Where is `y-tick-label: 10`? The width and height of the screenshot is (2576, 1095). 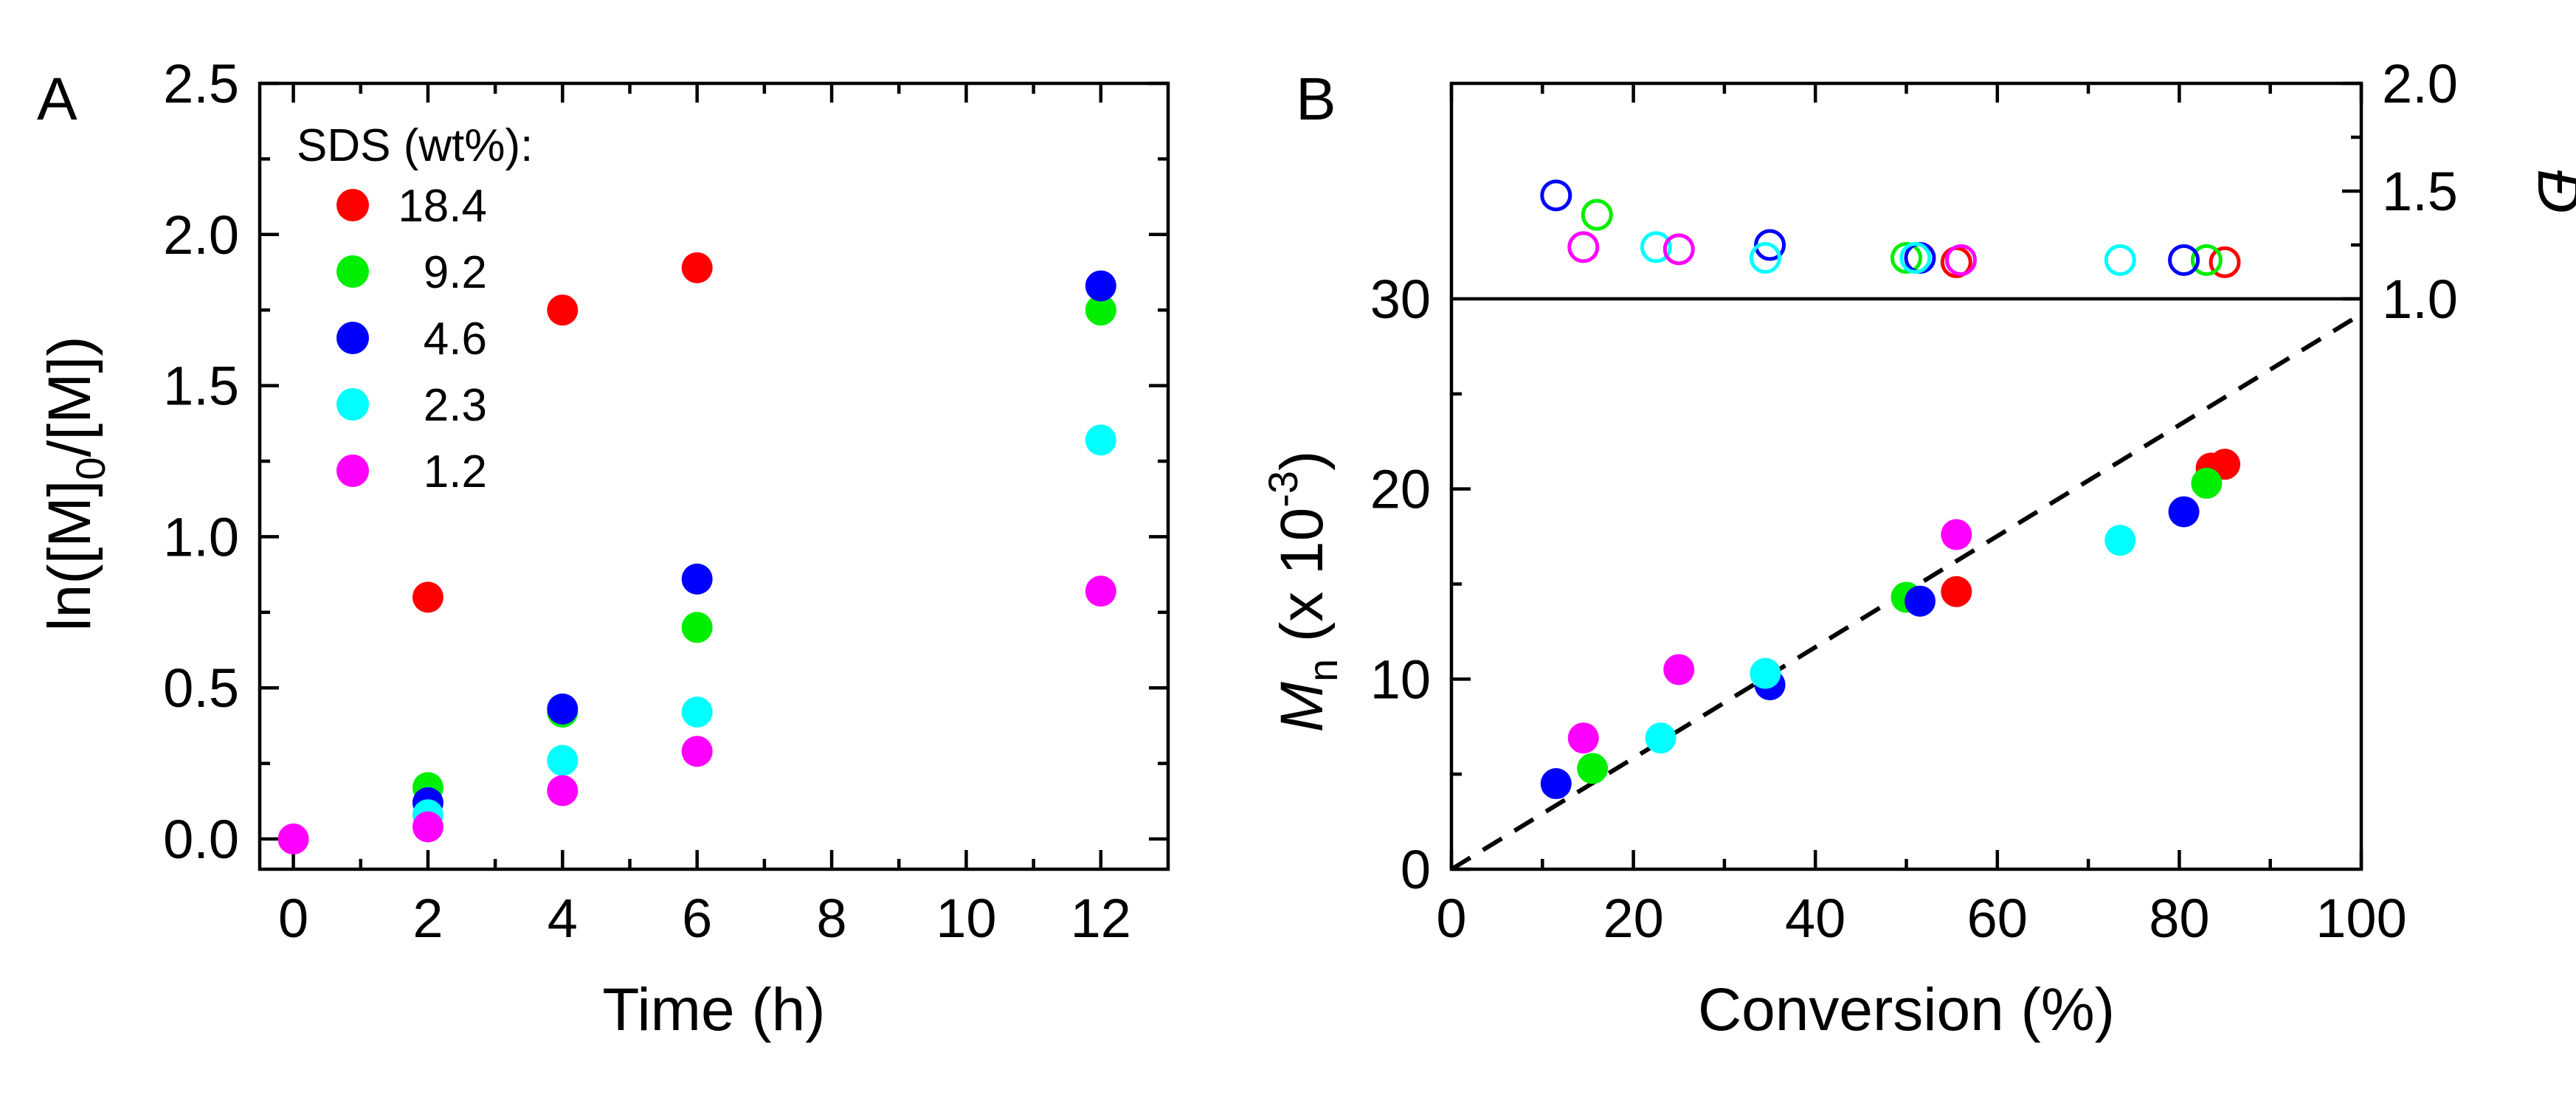
y-tick-label: 10 is located at coordinates (1401, 679).